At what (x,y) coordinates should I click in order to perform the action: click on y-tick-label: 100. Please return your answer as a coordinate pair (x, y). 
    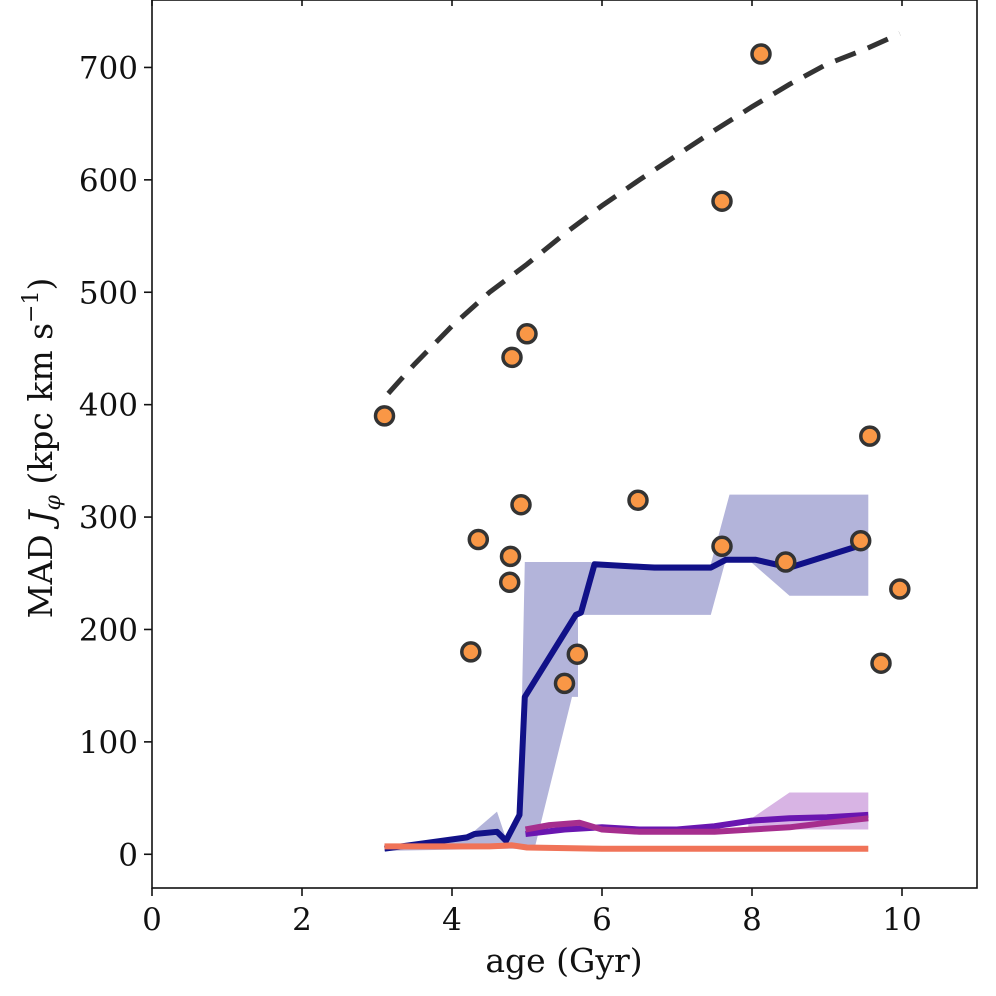
    Looking at the image, I should click on (108, 743).